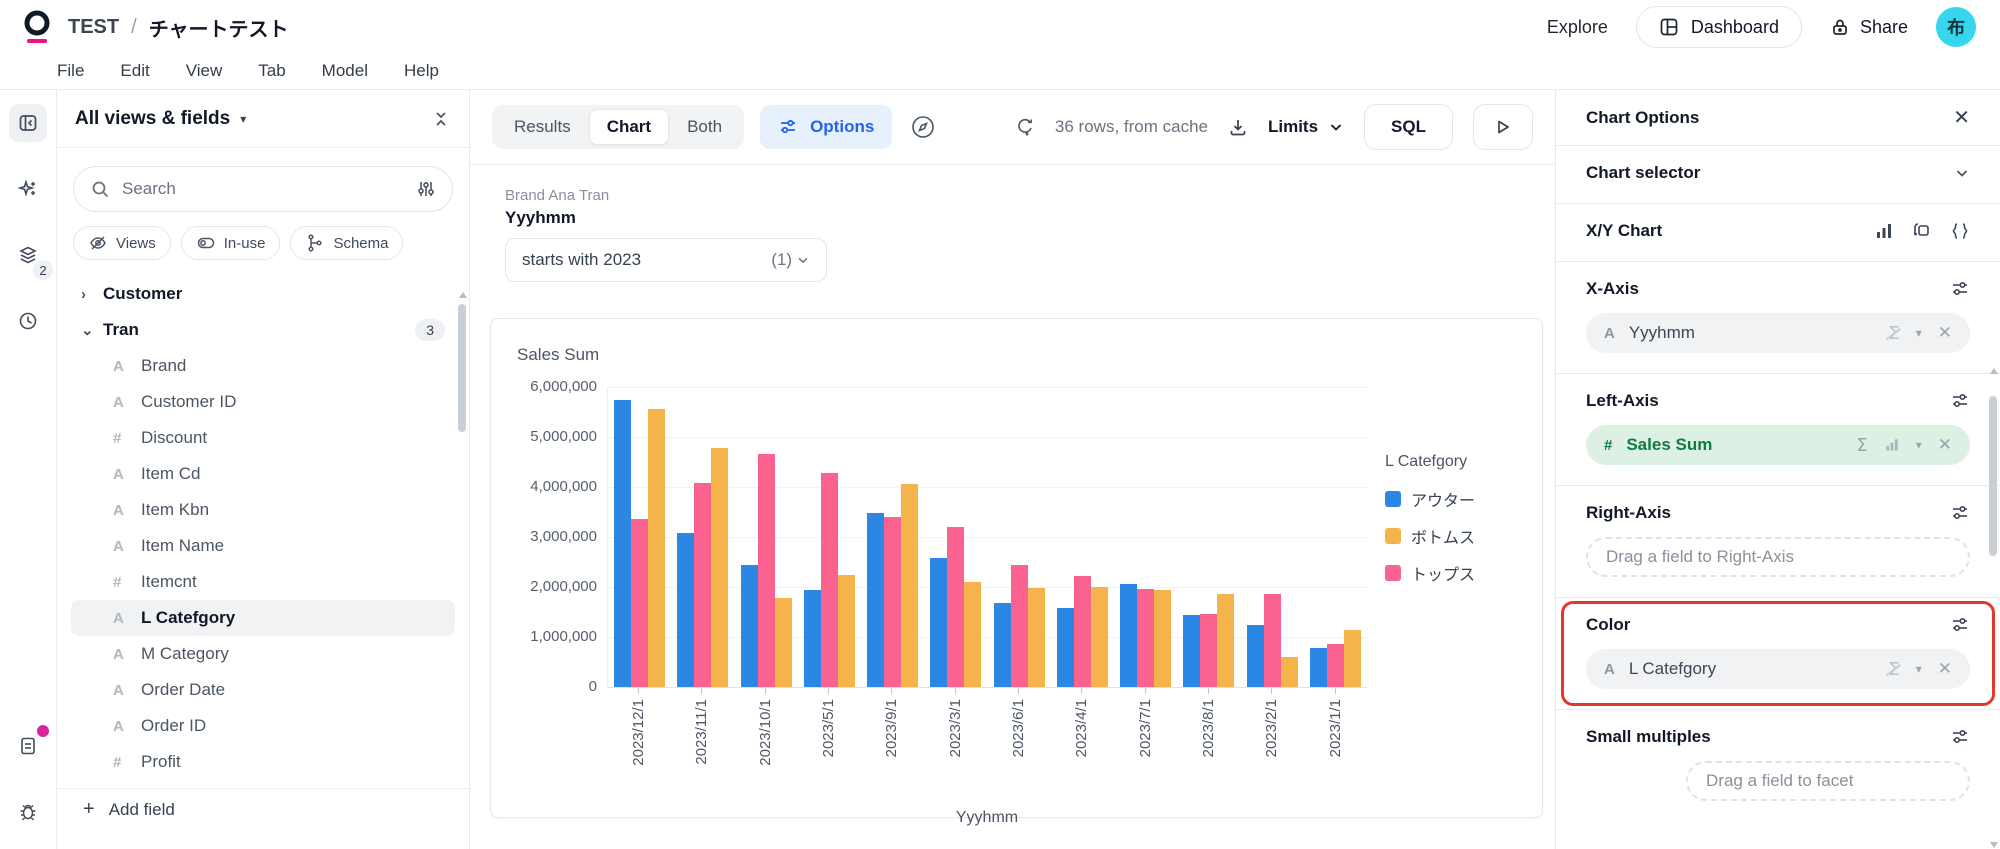 This screenshot has width=2000, height=849. I want to click on sidebar-title-caret-icon: ▾, so click(243, 118).